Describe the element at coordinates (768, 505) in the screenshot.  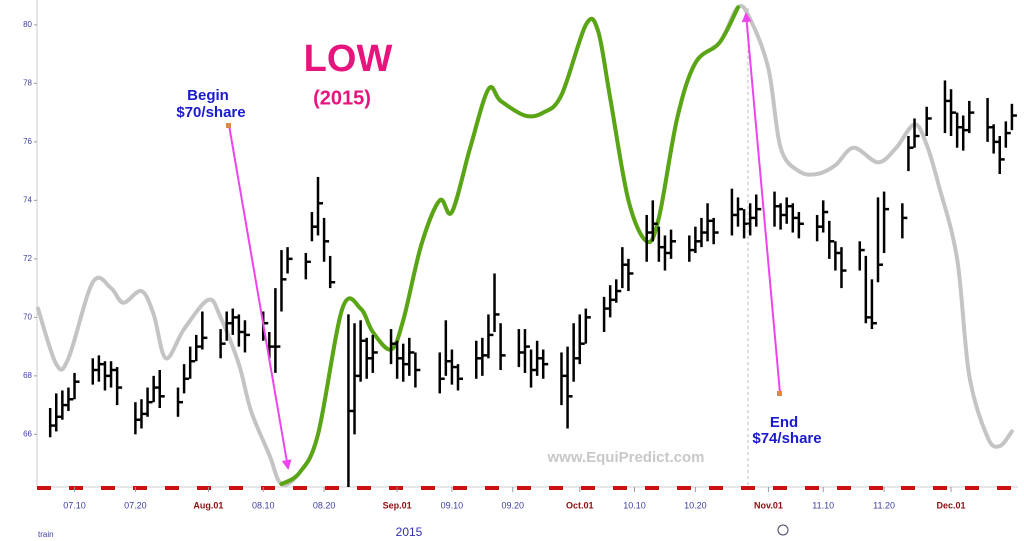
I see `x-tick-label: Nov.01` at that location.